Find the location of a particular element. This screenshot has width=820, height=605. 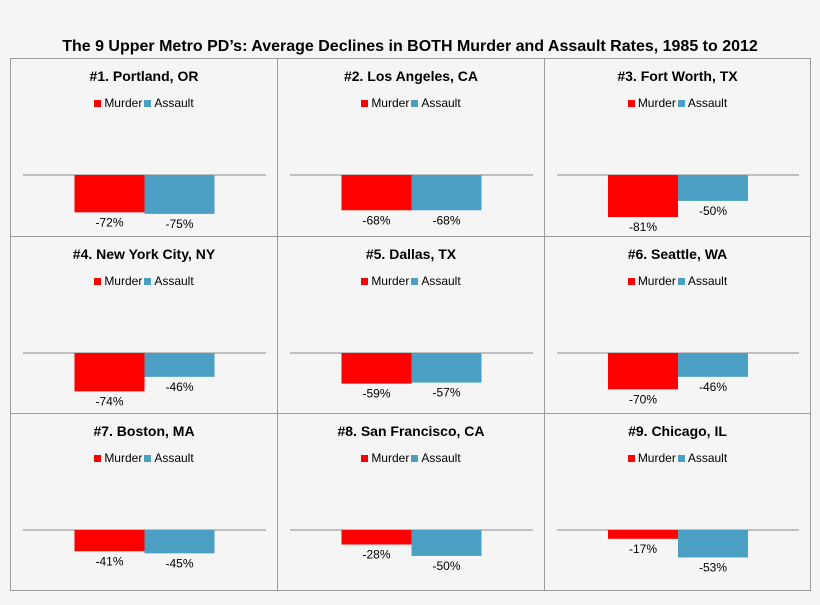

murder-data-label: -81% is located at coordinates (643, 227).